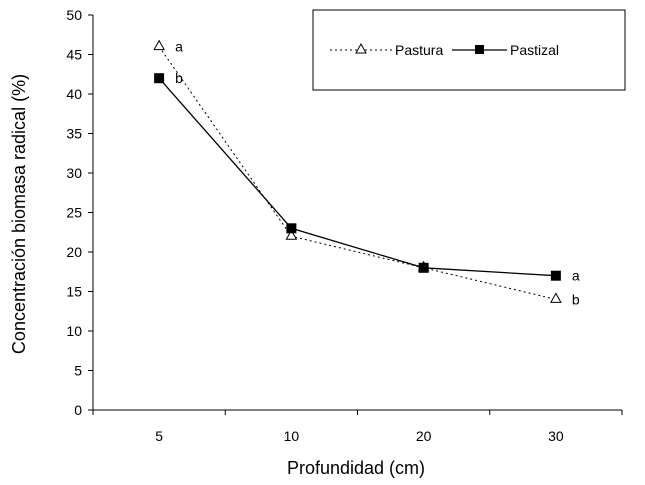  I want to click on legend-marker-pastizal, so click(479, 49).